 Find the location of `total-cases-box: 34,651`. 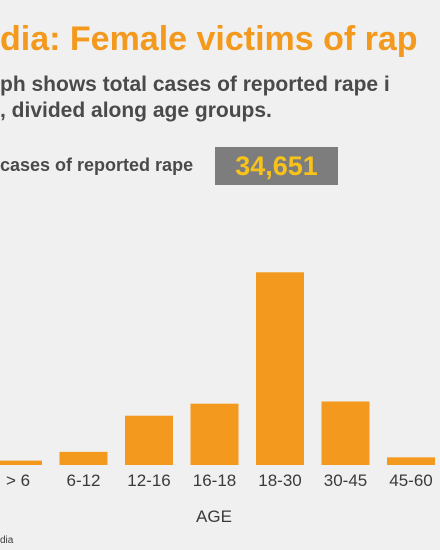

total-cases-box: 34,651 is located at coordinates (276, 166).